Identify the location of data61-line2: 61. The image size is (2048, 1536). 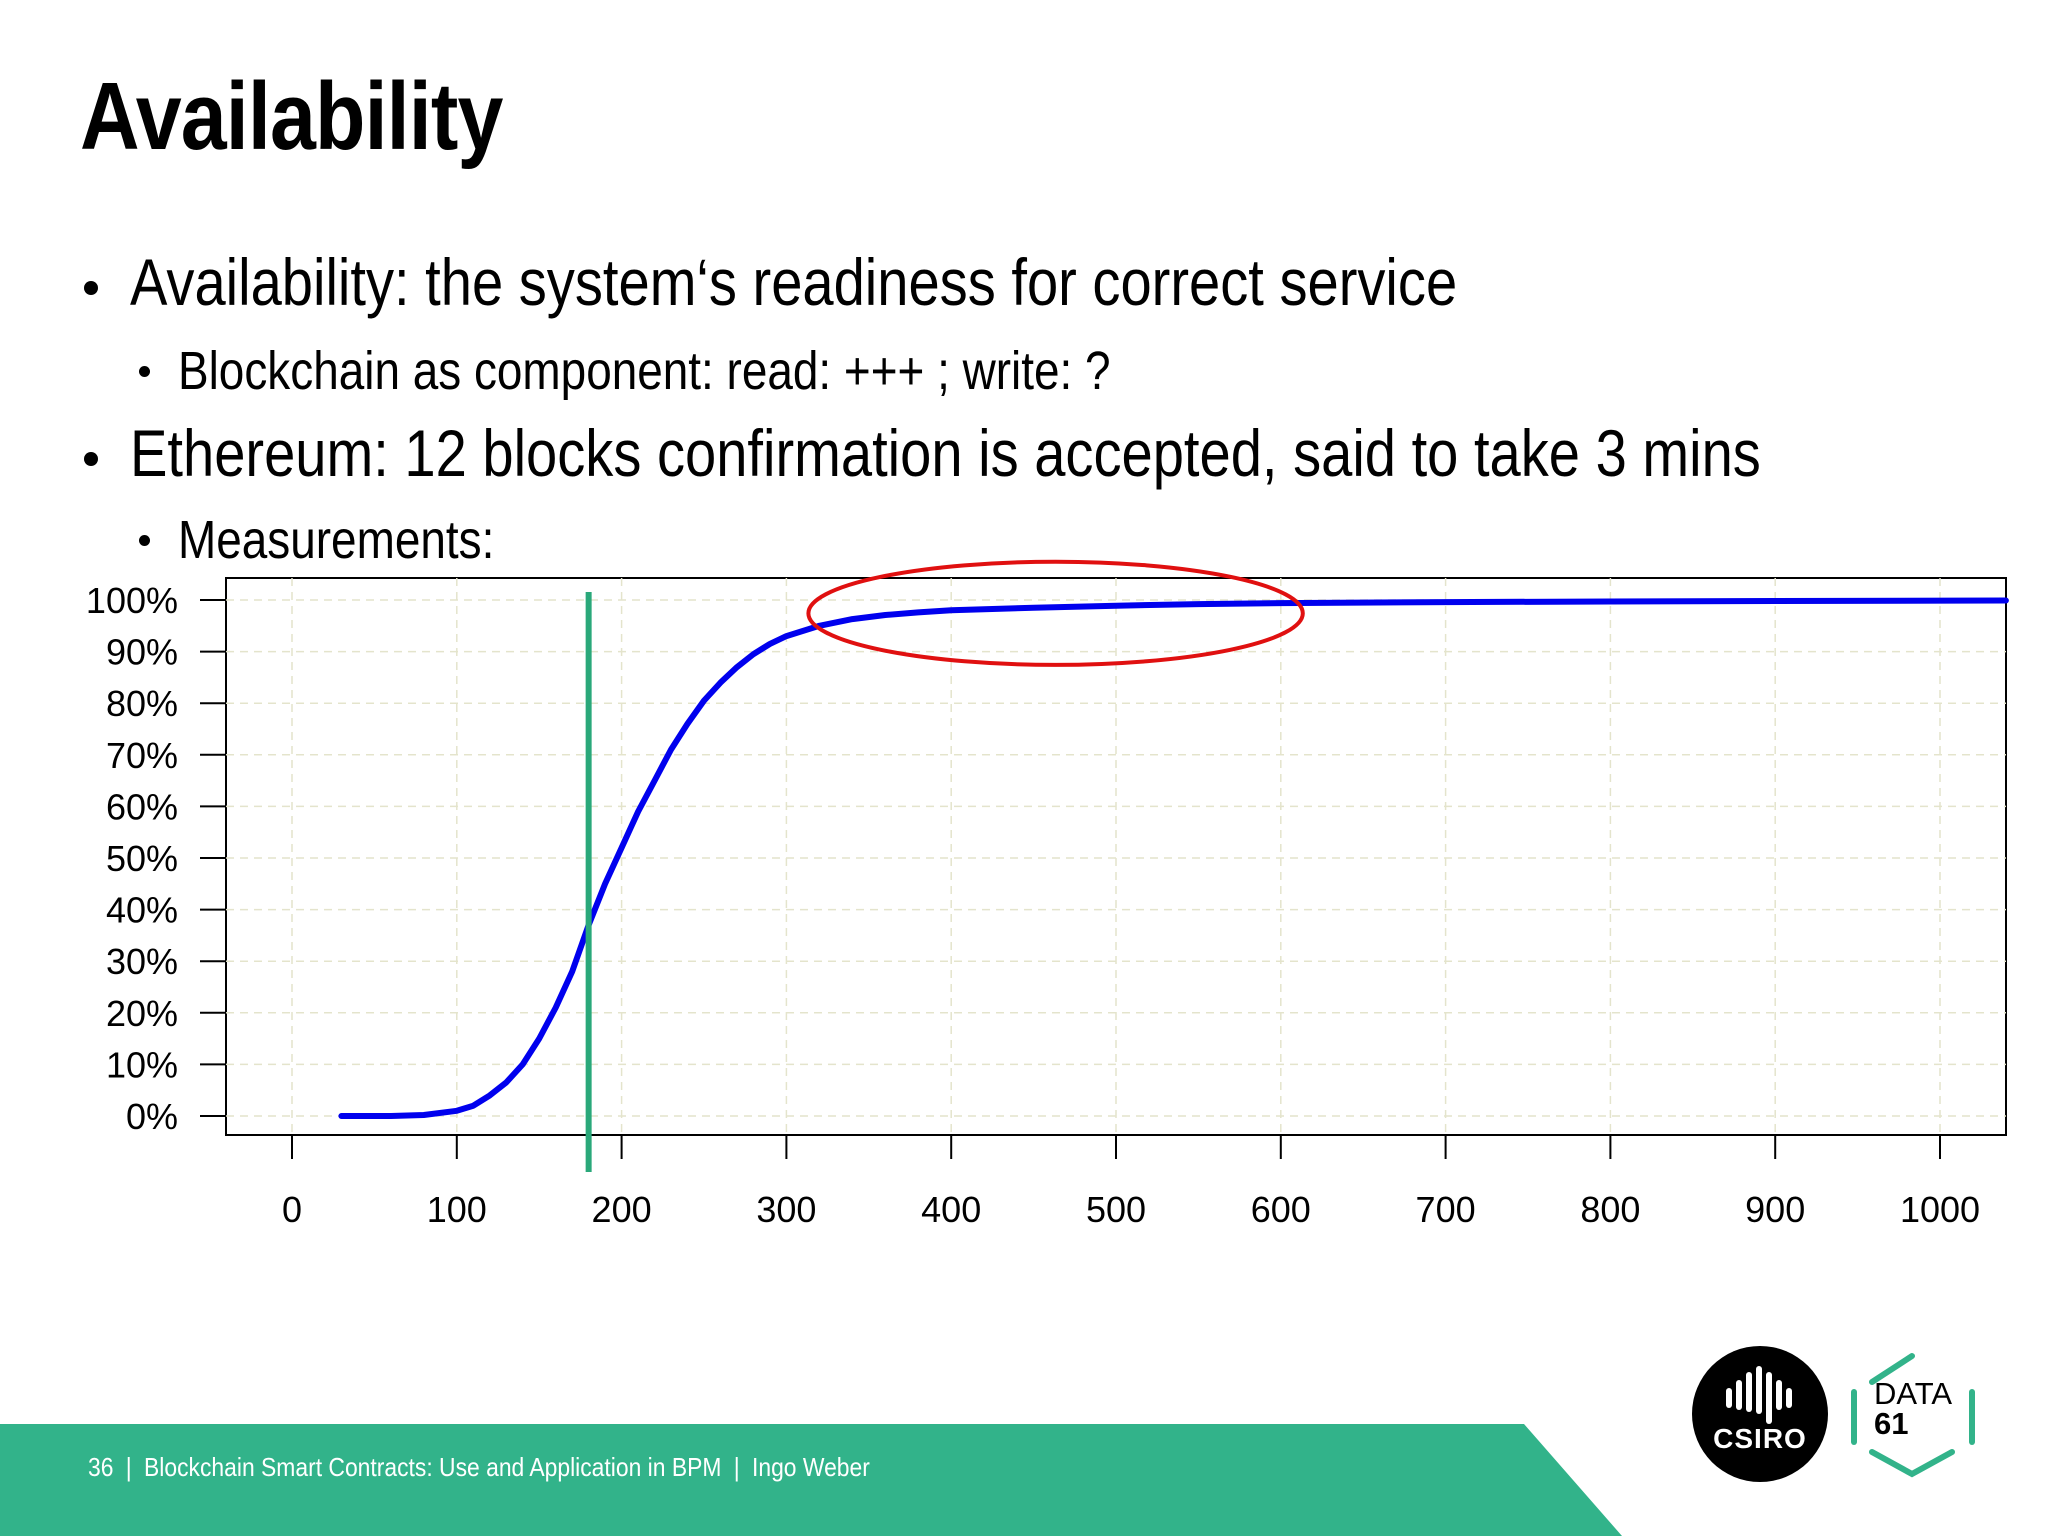
(1891, 1423).